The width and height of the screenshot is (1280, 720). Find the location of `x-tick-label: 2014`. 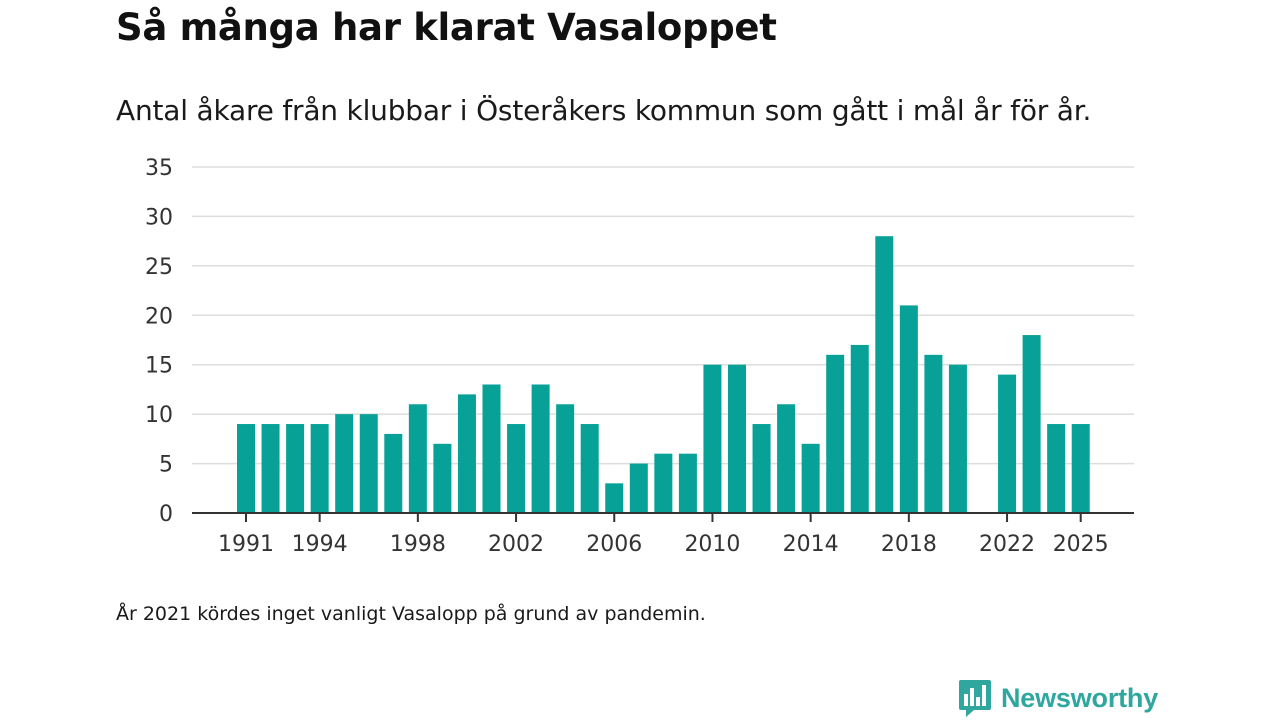

x-tick-label: 2014 is located at coordinates (811, 544).